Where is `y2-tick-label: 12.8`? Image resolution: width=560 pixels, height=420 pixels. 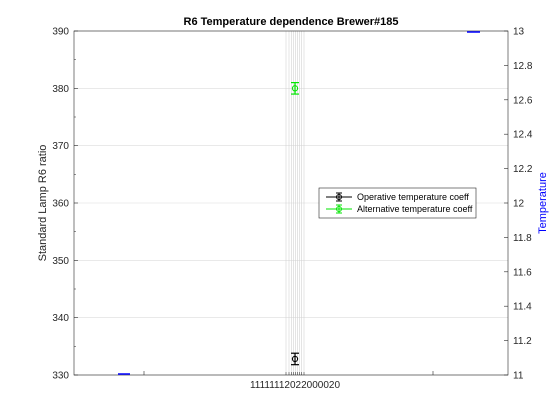 y2-tick-label: 12.8 is located at coordinates (523, 66).